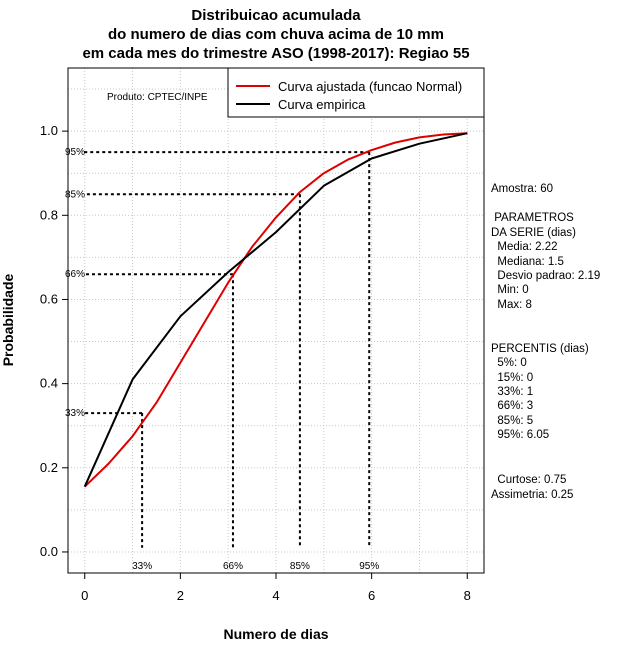  Describe the element at coordinates (510, 290) in the screenshot. I see `statistics-line: Min: 0` at that location.